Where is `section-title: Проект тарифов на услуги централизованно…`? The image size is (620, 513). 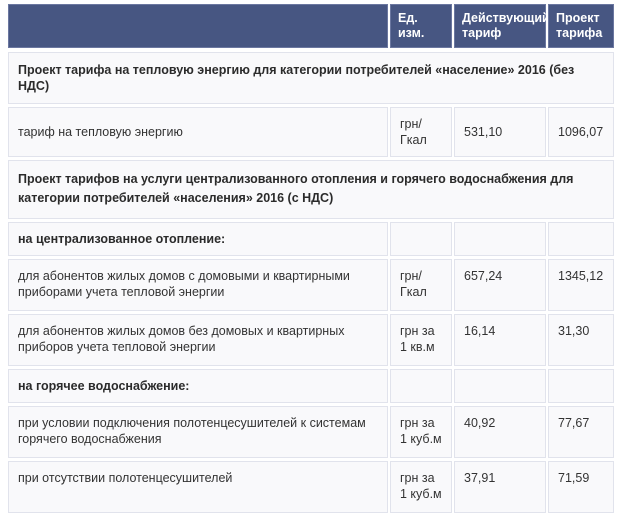
section-title: Проект тарифов на услуги централизованно… is located at coordinates (311, 189).